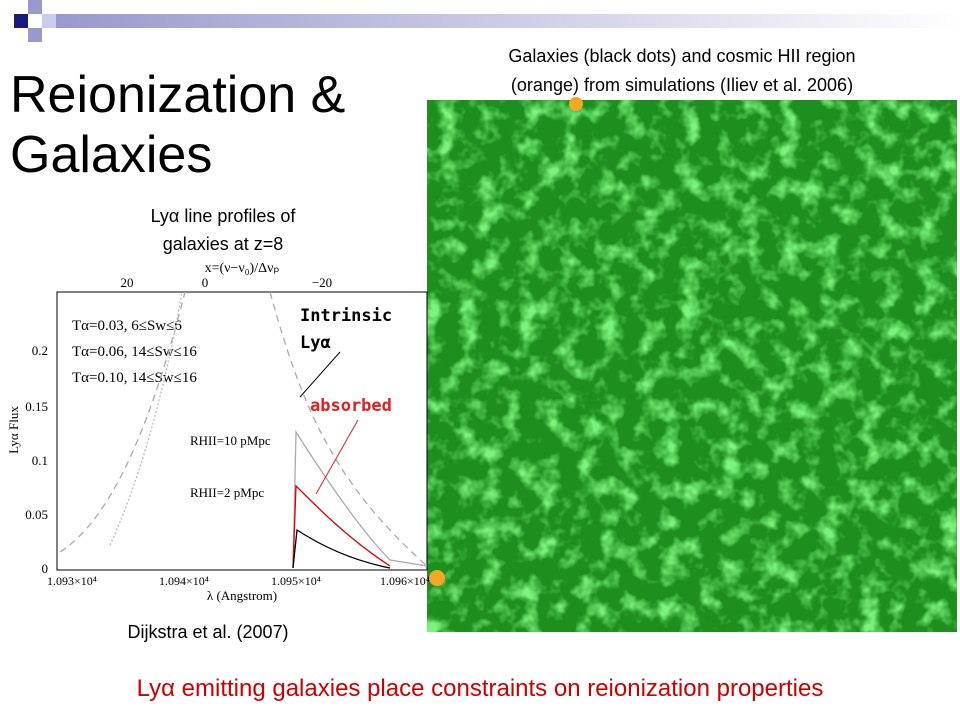  Describe the element at coordinates (127, 326) in the screenshot. I see `legend-line: Tα=0.03, 6≤Sw≤6` at that location.